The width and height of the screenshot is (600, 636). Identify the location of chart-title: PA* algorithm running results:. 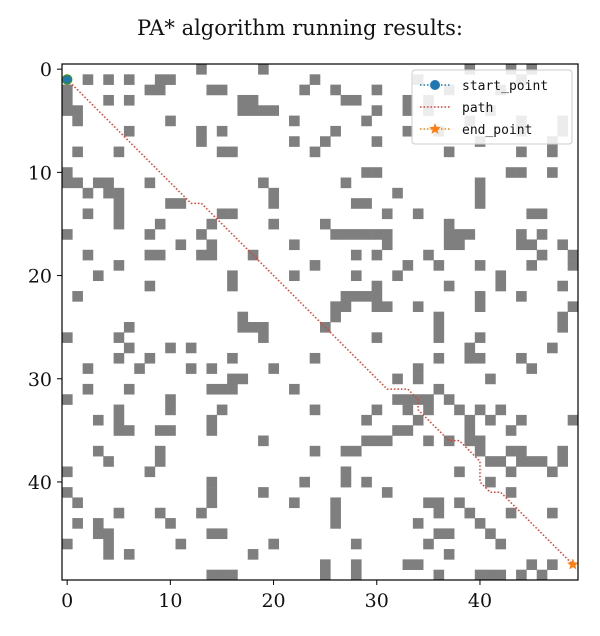
(300, 28).